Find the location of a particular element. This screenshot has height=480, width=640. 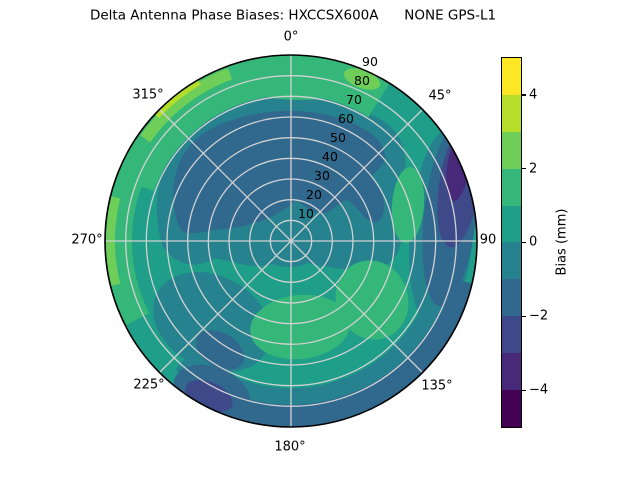

r-tick-70: 70 is located at coordinates (354, 99).